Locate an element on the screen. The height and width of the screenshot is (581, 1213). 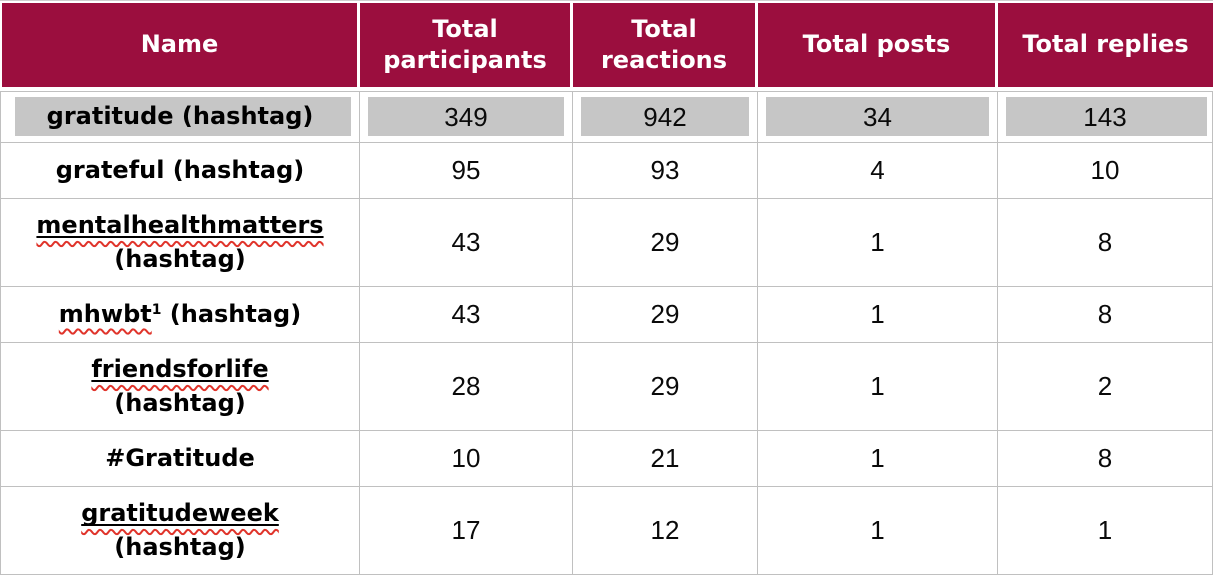
name-line: gratitude (hashtag) is located at coordinates (180, 116).